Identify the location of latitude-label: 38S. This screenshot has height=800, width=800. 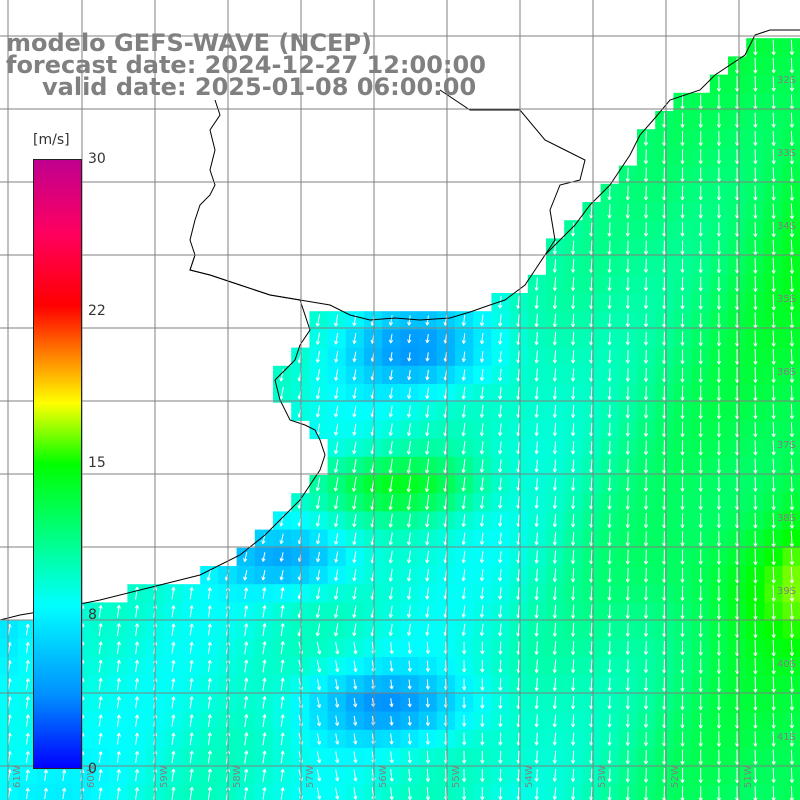
(786, 518).